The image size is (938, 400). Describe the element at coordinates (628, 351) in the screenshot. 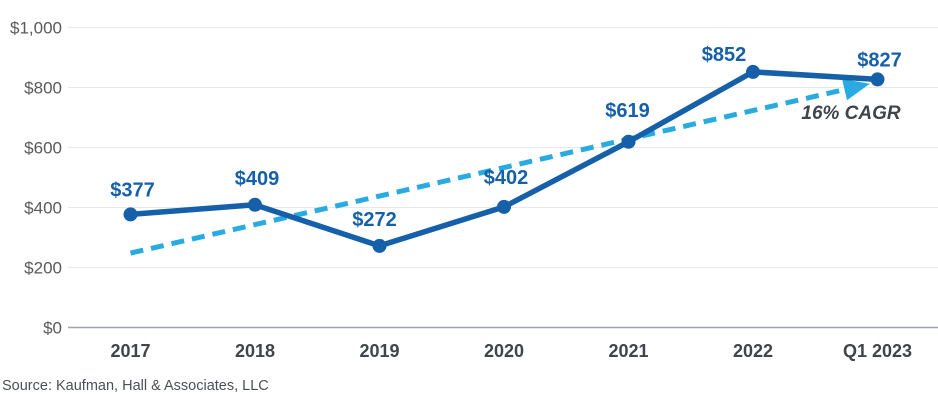

I see `x-axis-tick-label: 2021` at that location.